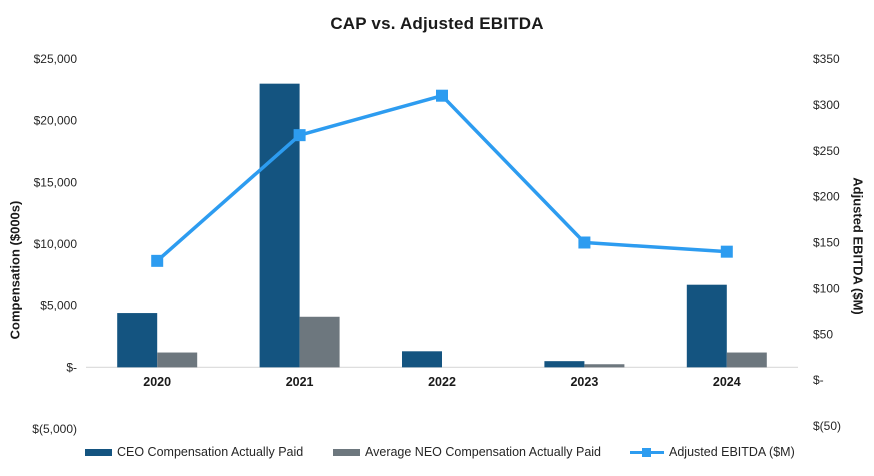 This screenshot has height=476, width=874. What do you see at coordinates (827, 426) in the screenshot?
I see `right-axis-tick-label: $(50)` at bounding box center [827, 426].